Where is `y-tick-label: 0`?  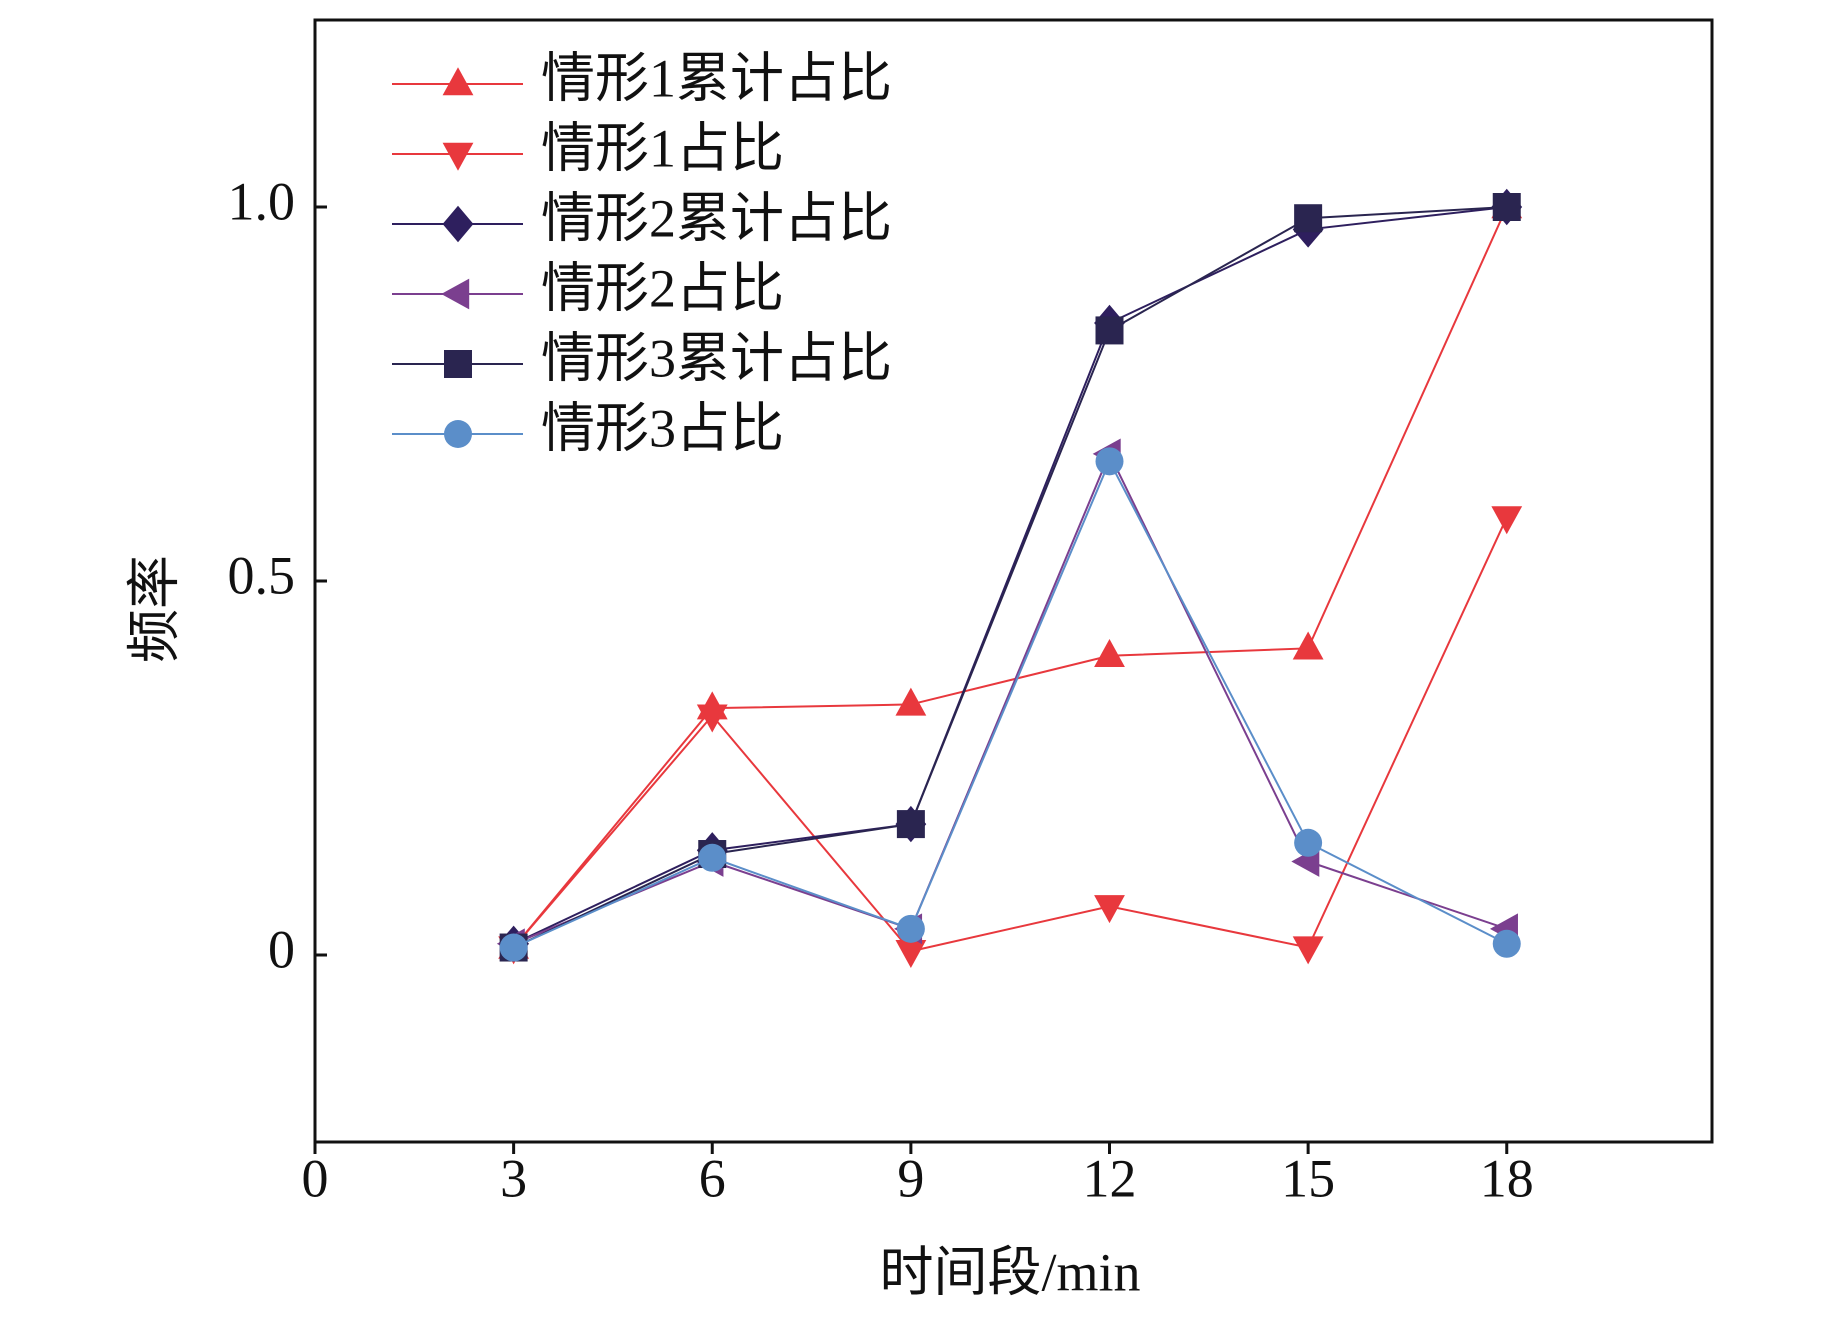
y-tick-label: 0 is located at coordinates (281, 949).